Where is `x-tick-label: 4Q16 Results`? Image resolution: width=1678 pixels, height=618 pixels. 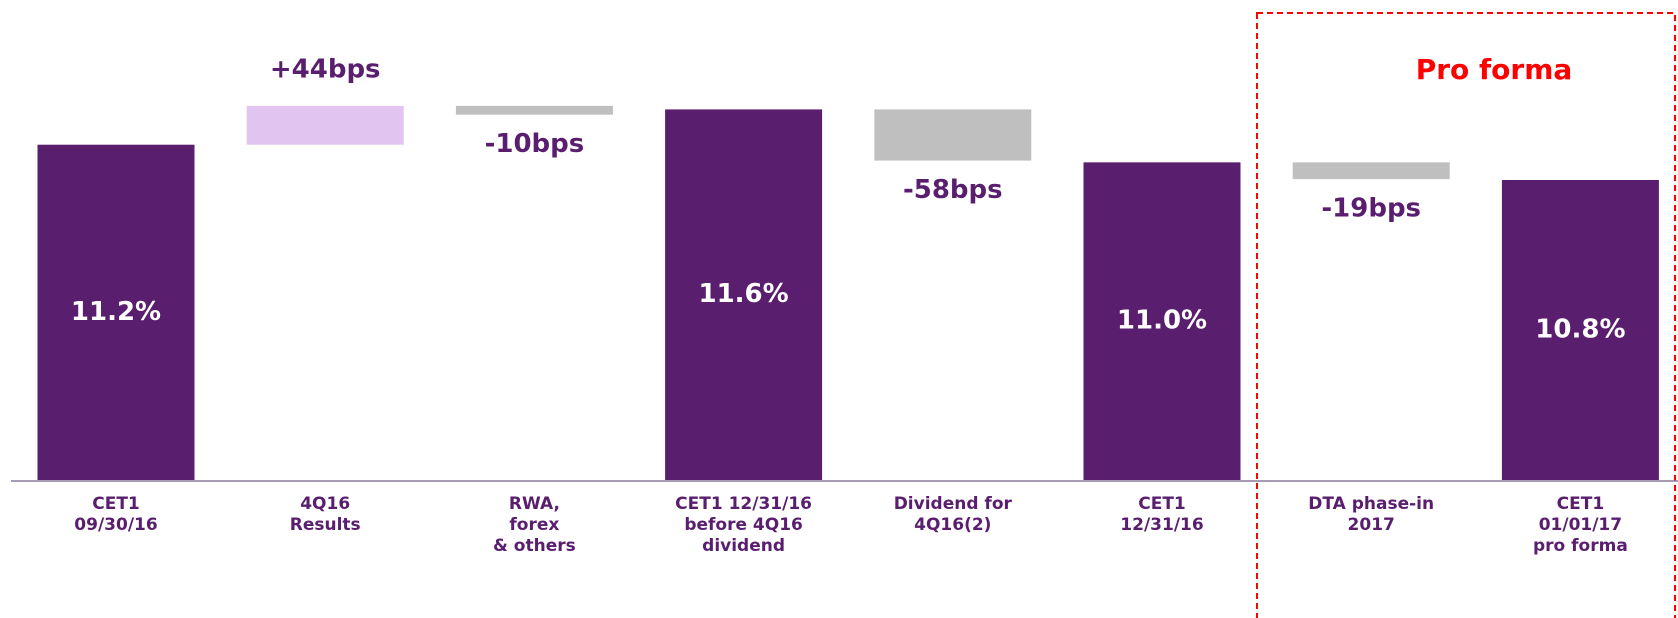 x-tick-label: 4Q16 Results is located at coordinates (325, 514).